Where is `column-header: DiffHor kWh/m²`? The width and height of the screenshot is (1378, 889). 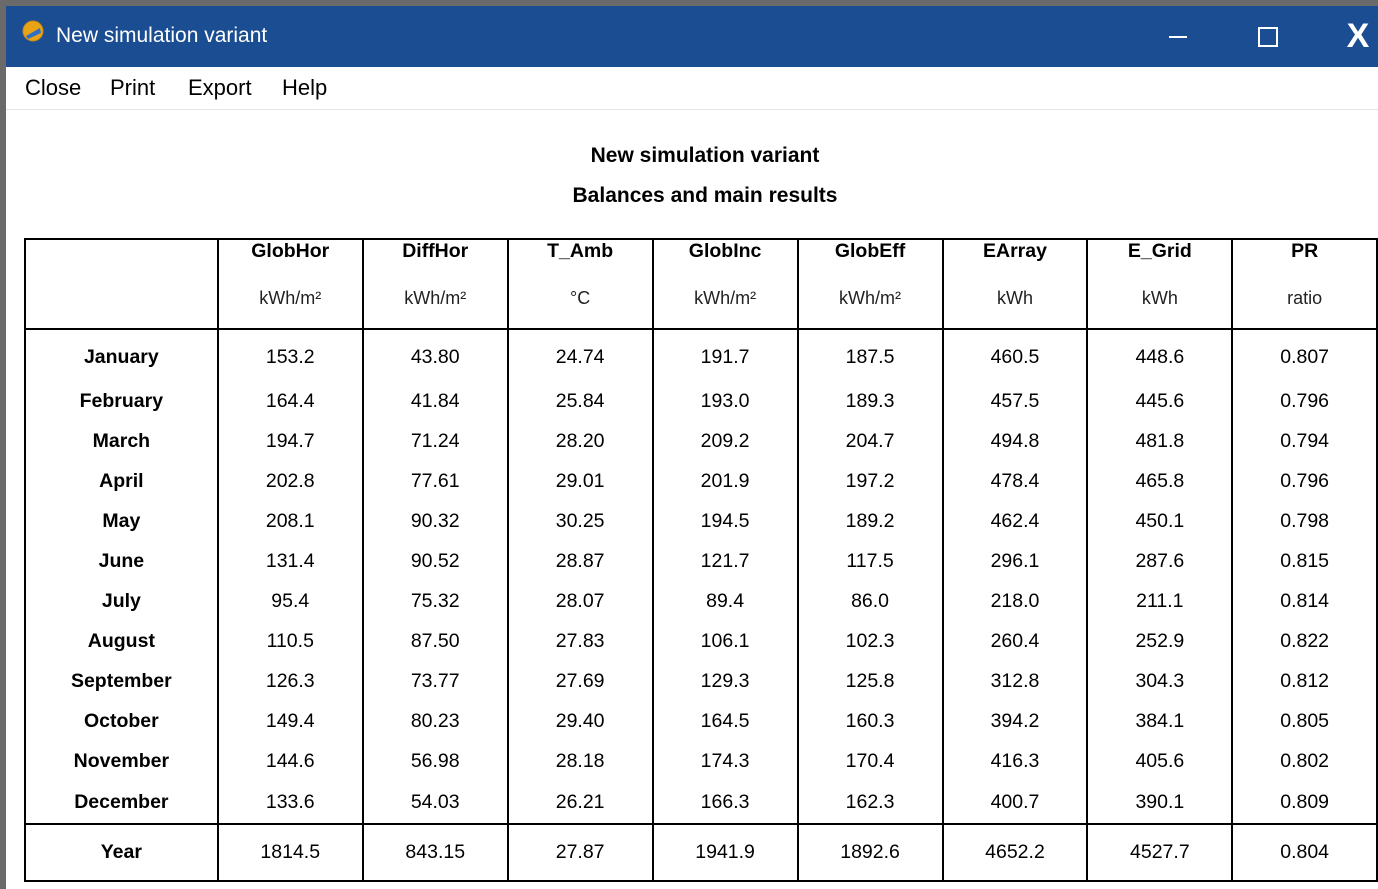 column-header: DiffHor kWh/m² is located at coordinates (435, 284).